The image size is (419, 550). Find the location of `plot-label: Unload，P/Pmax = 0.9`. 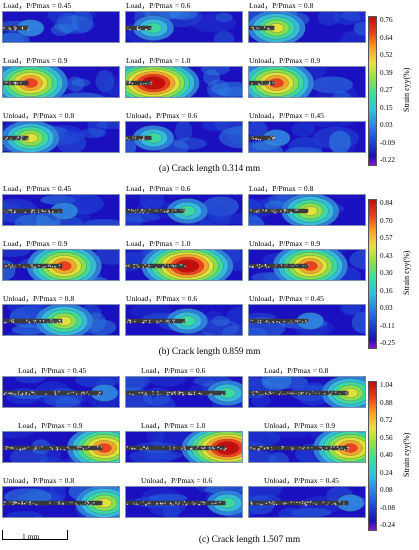

plot-label: Unload，P/Pmax = 0.9 is located at coordinates (285, 243).